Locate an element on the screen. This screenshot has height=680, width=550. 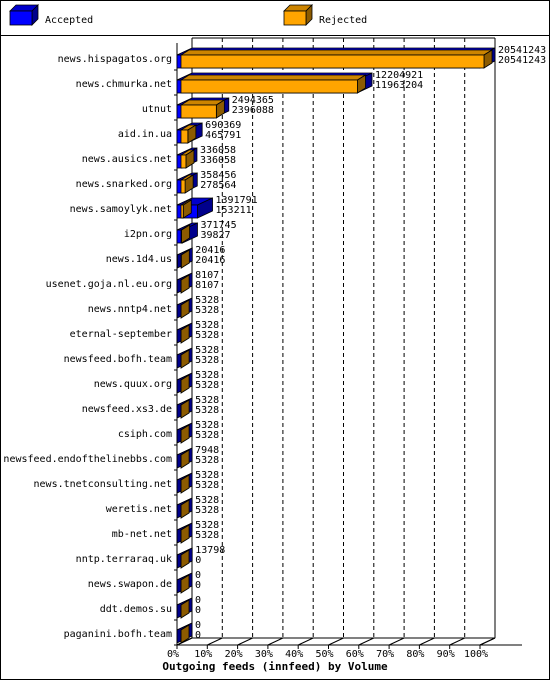
value-label-accepted: 7948 is located at coordinates (207, 450).